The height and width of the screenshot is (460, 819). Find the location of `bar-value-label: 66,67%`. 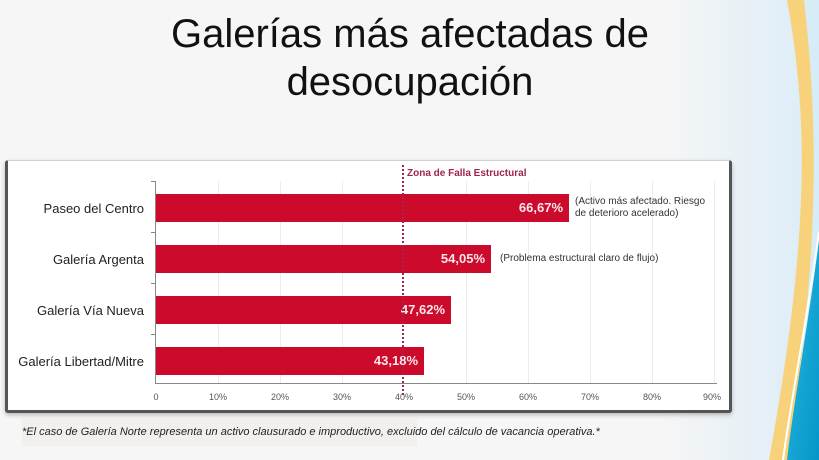

bar-value-label: 66,67% is located at coordinates (540, 207).